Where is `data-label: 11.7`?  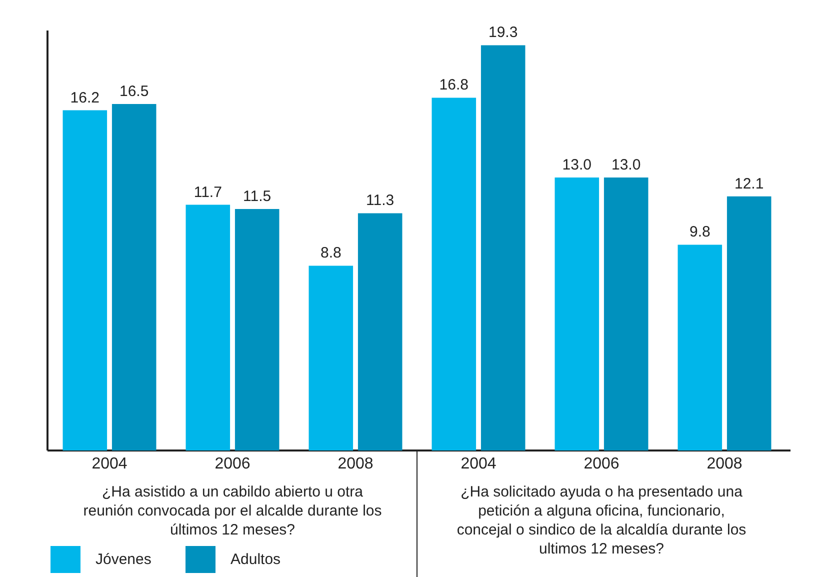 data-label: 11.7 is located at coordinates (208, 192).